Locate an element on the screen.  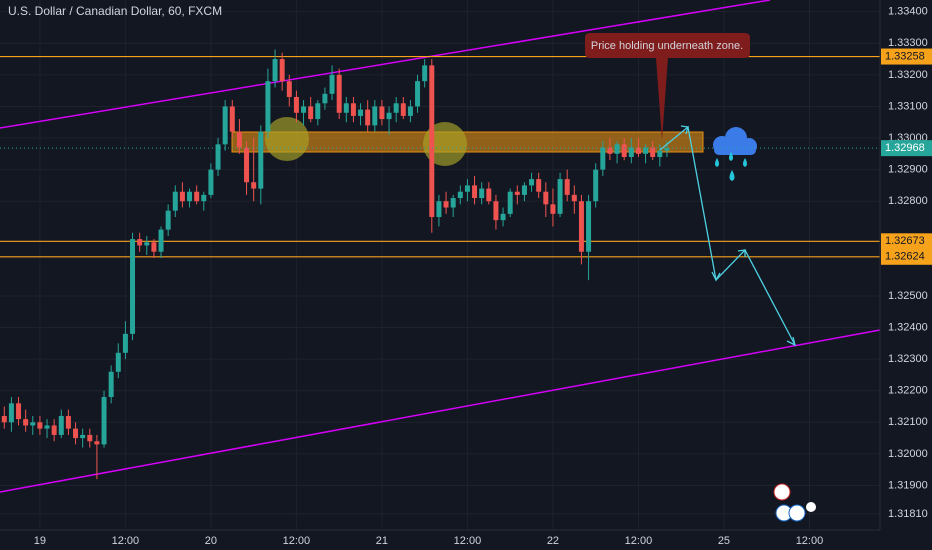
y-tick-label: 1.32300 is located at coordinates (908, 359).